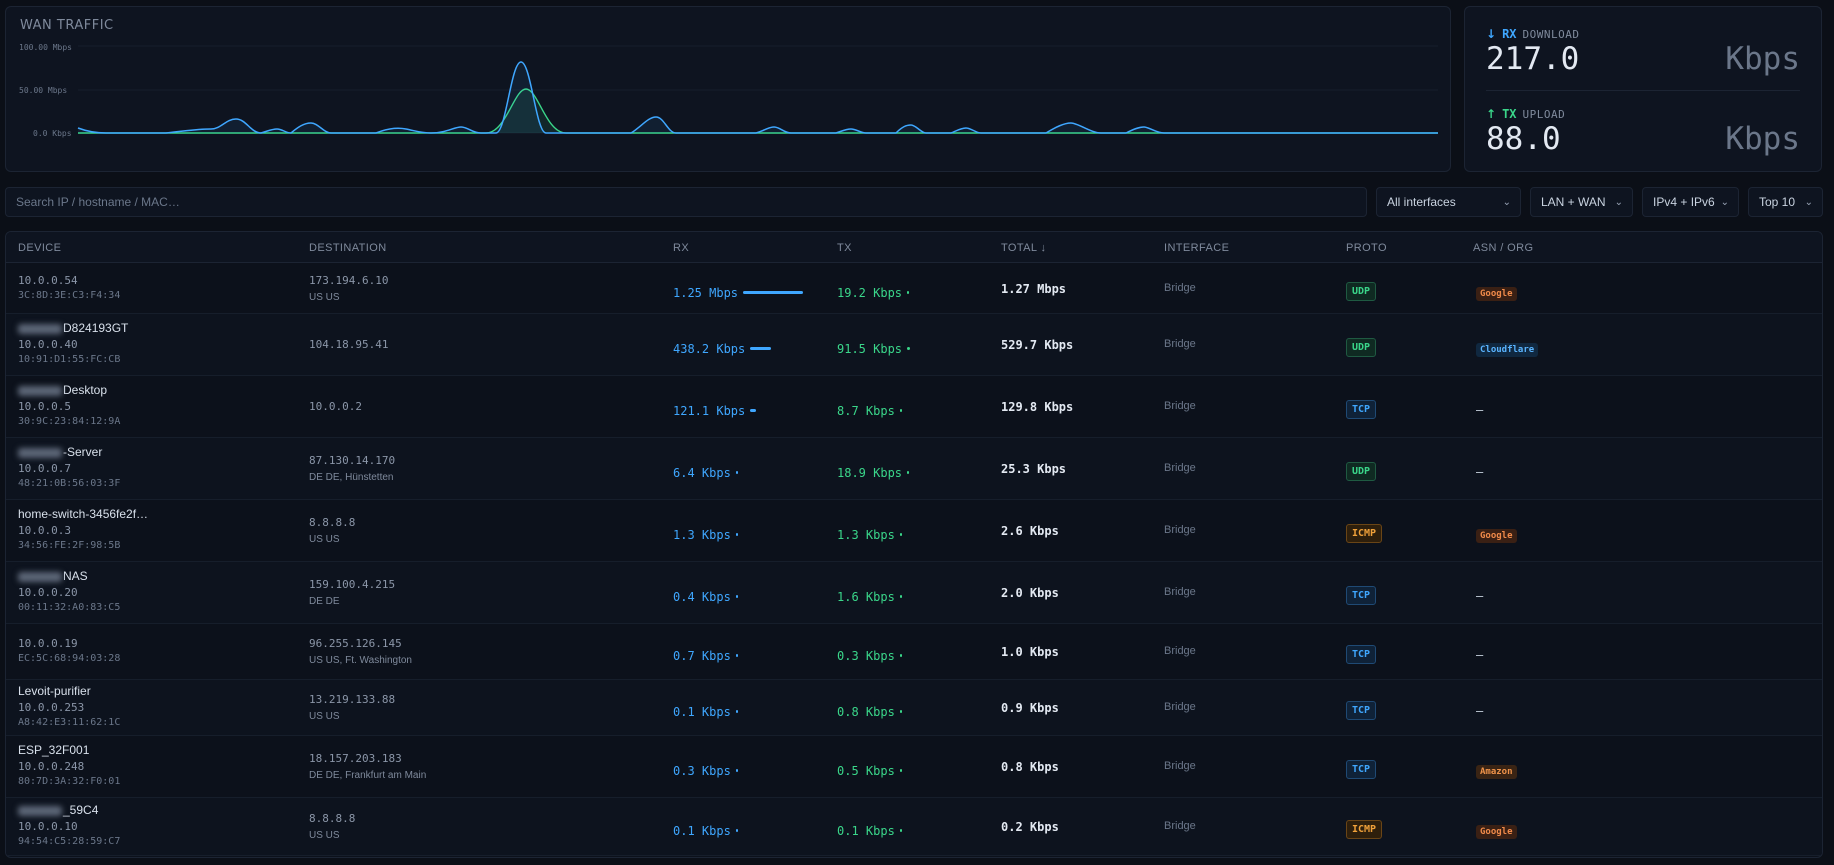 The height and width of the screenshot is (865, 1834). I want to click on destination-geo: DE DE, Hünstetten, so click(351, 477).